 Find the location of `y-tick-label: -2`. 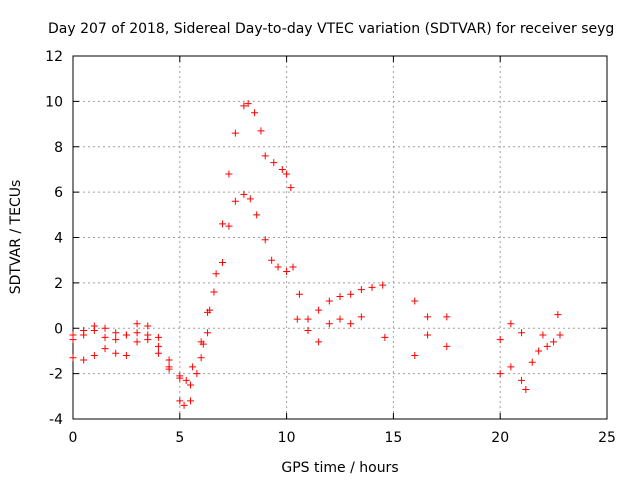

y-tick-label: -2 is located at coordinates (56, 375).